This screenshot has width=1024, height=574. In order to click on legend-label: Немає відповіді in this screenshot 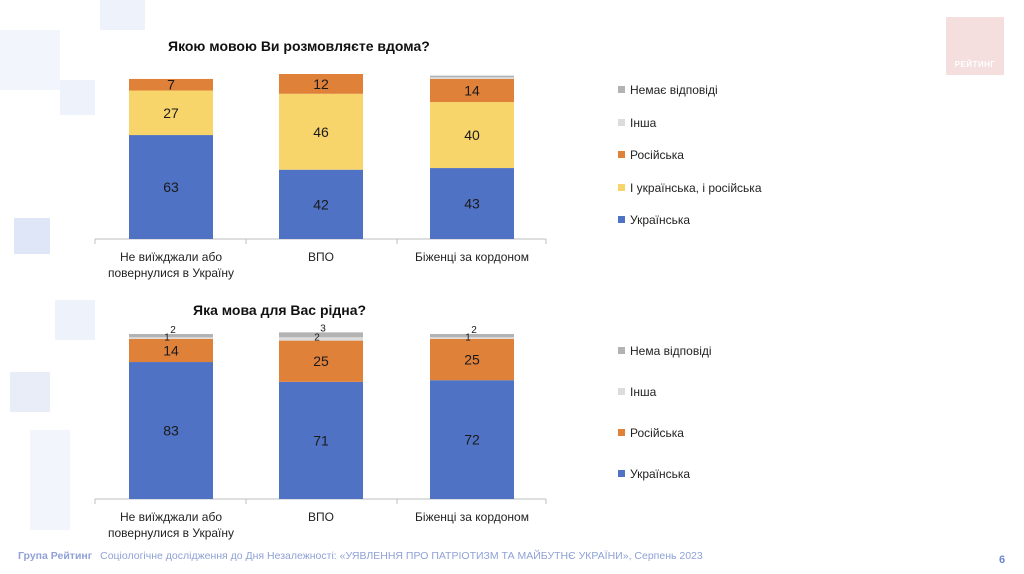, I will do `click(674, 89)`.